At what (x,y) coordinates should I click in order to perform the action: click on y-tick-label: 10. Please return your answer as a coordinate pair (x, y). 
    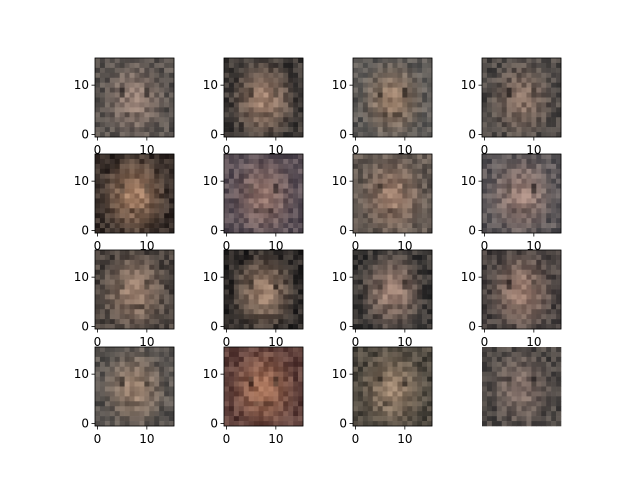
    Looking at the image, I should click on (81, 181).